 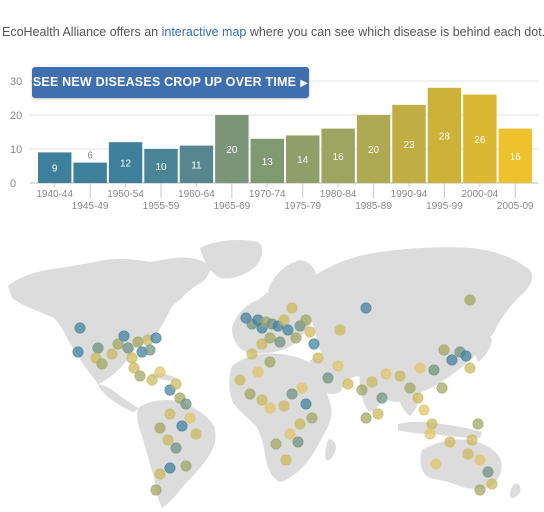 What do you see at coordinates (13, 184) in the screenshot?
I see `y-tick-label: 0` at bounding box center [13, 184].